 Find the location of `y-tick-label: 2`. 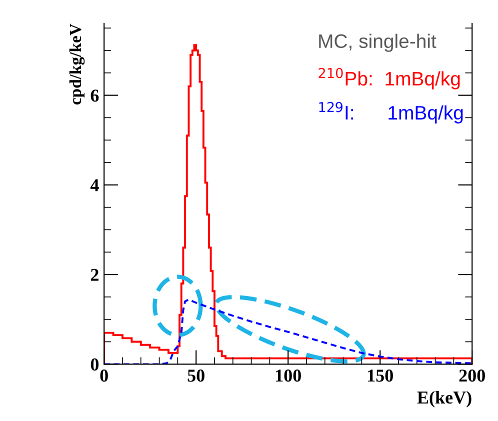

y-tick-label: 2 is located at coordinates (94, 274).